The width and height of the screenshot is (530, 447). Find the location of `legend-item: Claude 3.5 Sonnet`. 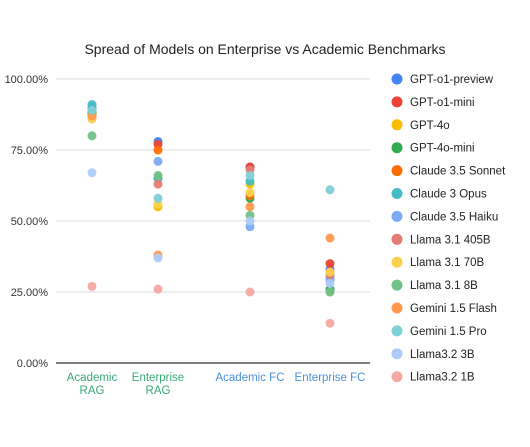

legend-item: Claude 3.5 Sonnet is located at coordinates (448, 171).